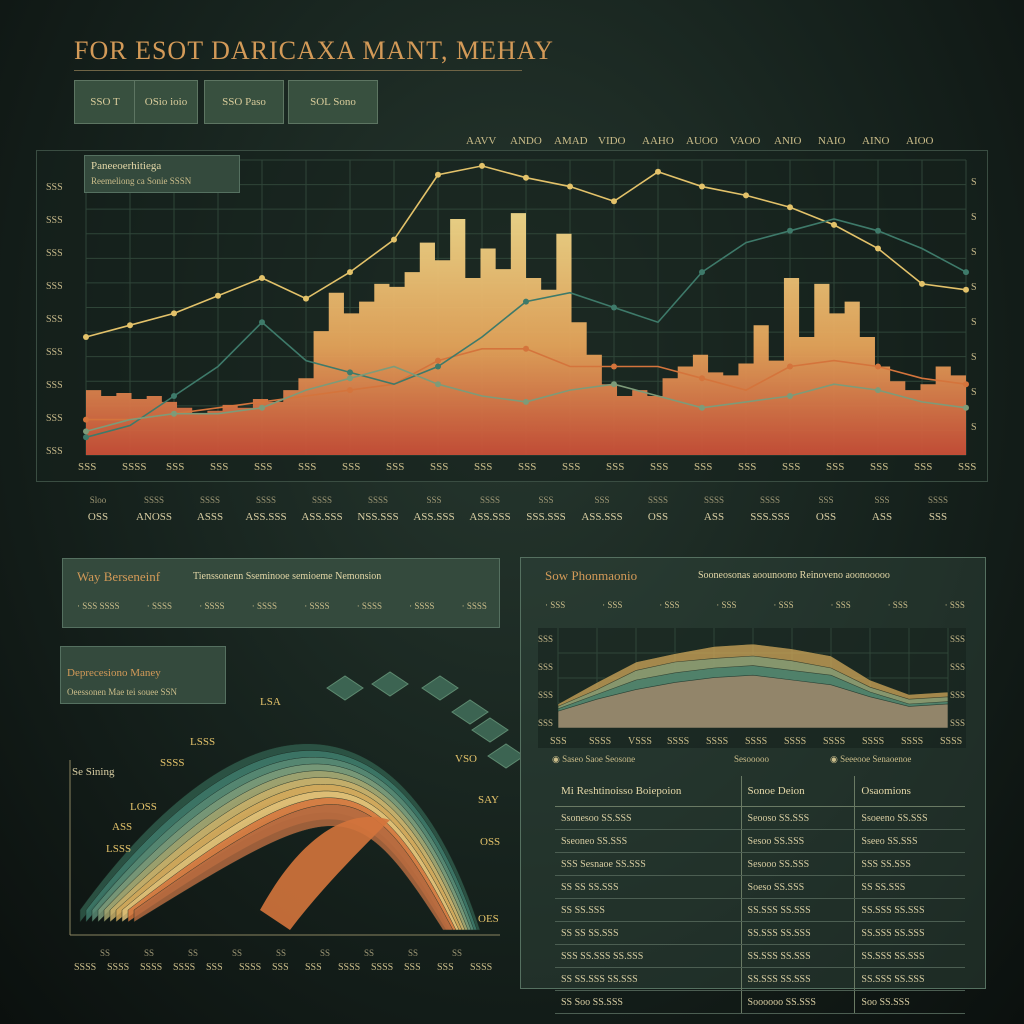 The image size is (1024, 1024). What do you see at coordinates (714, 517) in the screenshot?
I see `summary-value: ASS` at bounding box center [714, 517].